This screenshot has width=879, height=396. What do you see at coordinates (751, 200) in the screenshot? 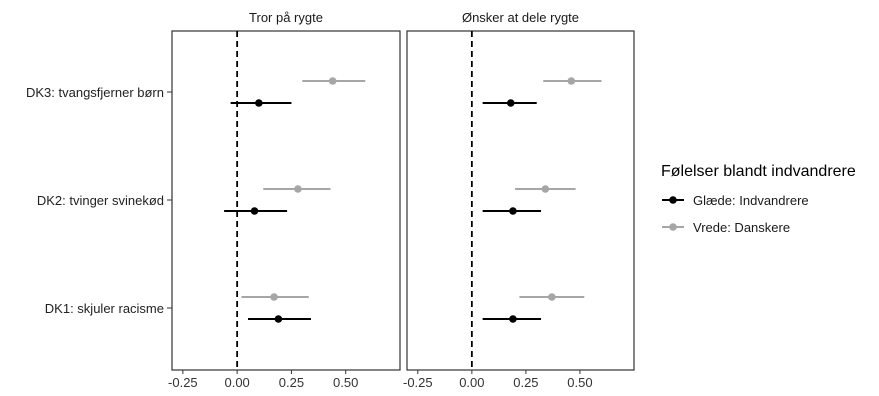
I see `legend-label: Glæde: Indvandrere` at bounding box center [751, 200].